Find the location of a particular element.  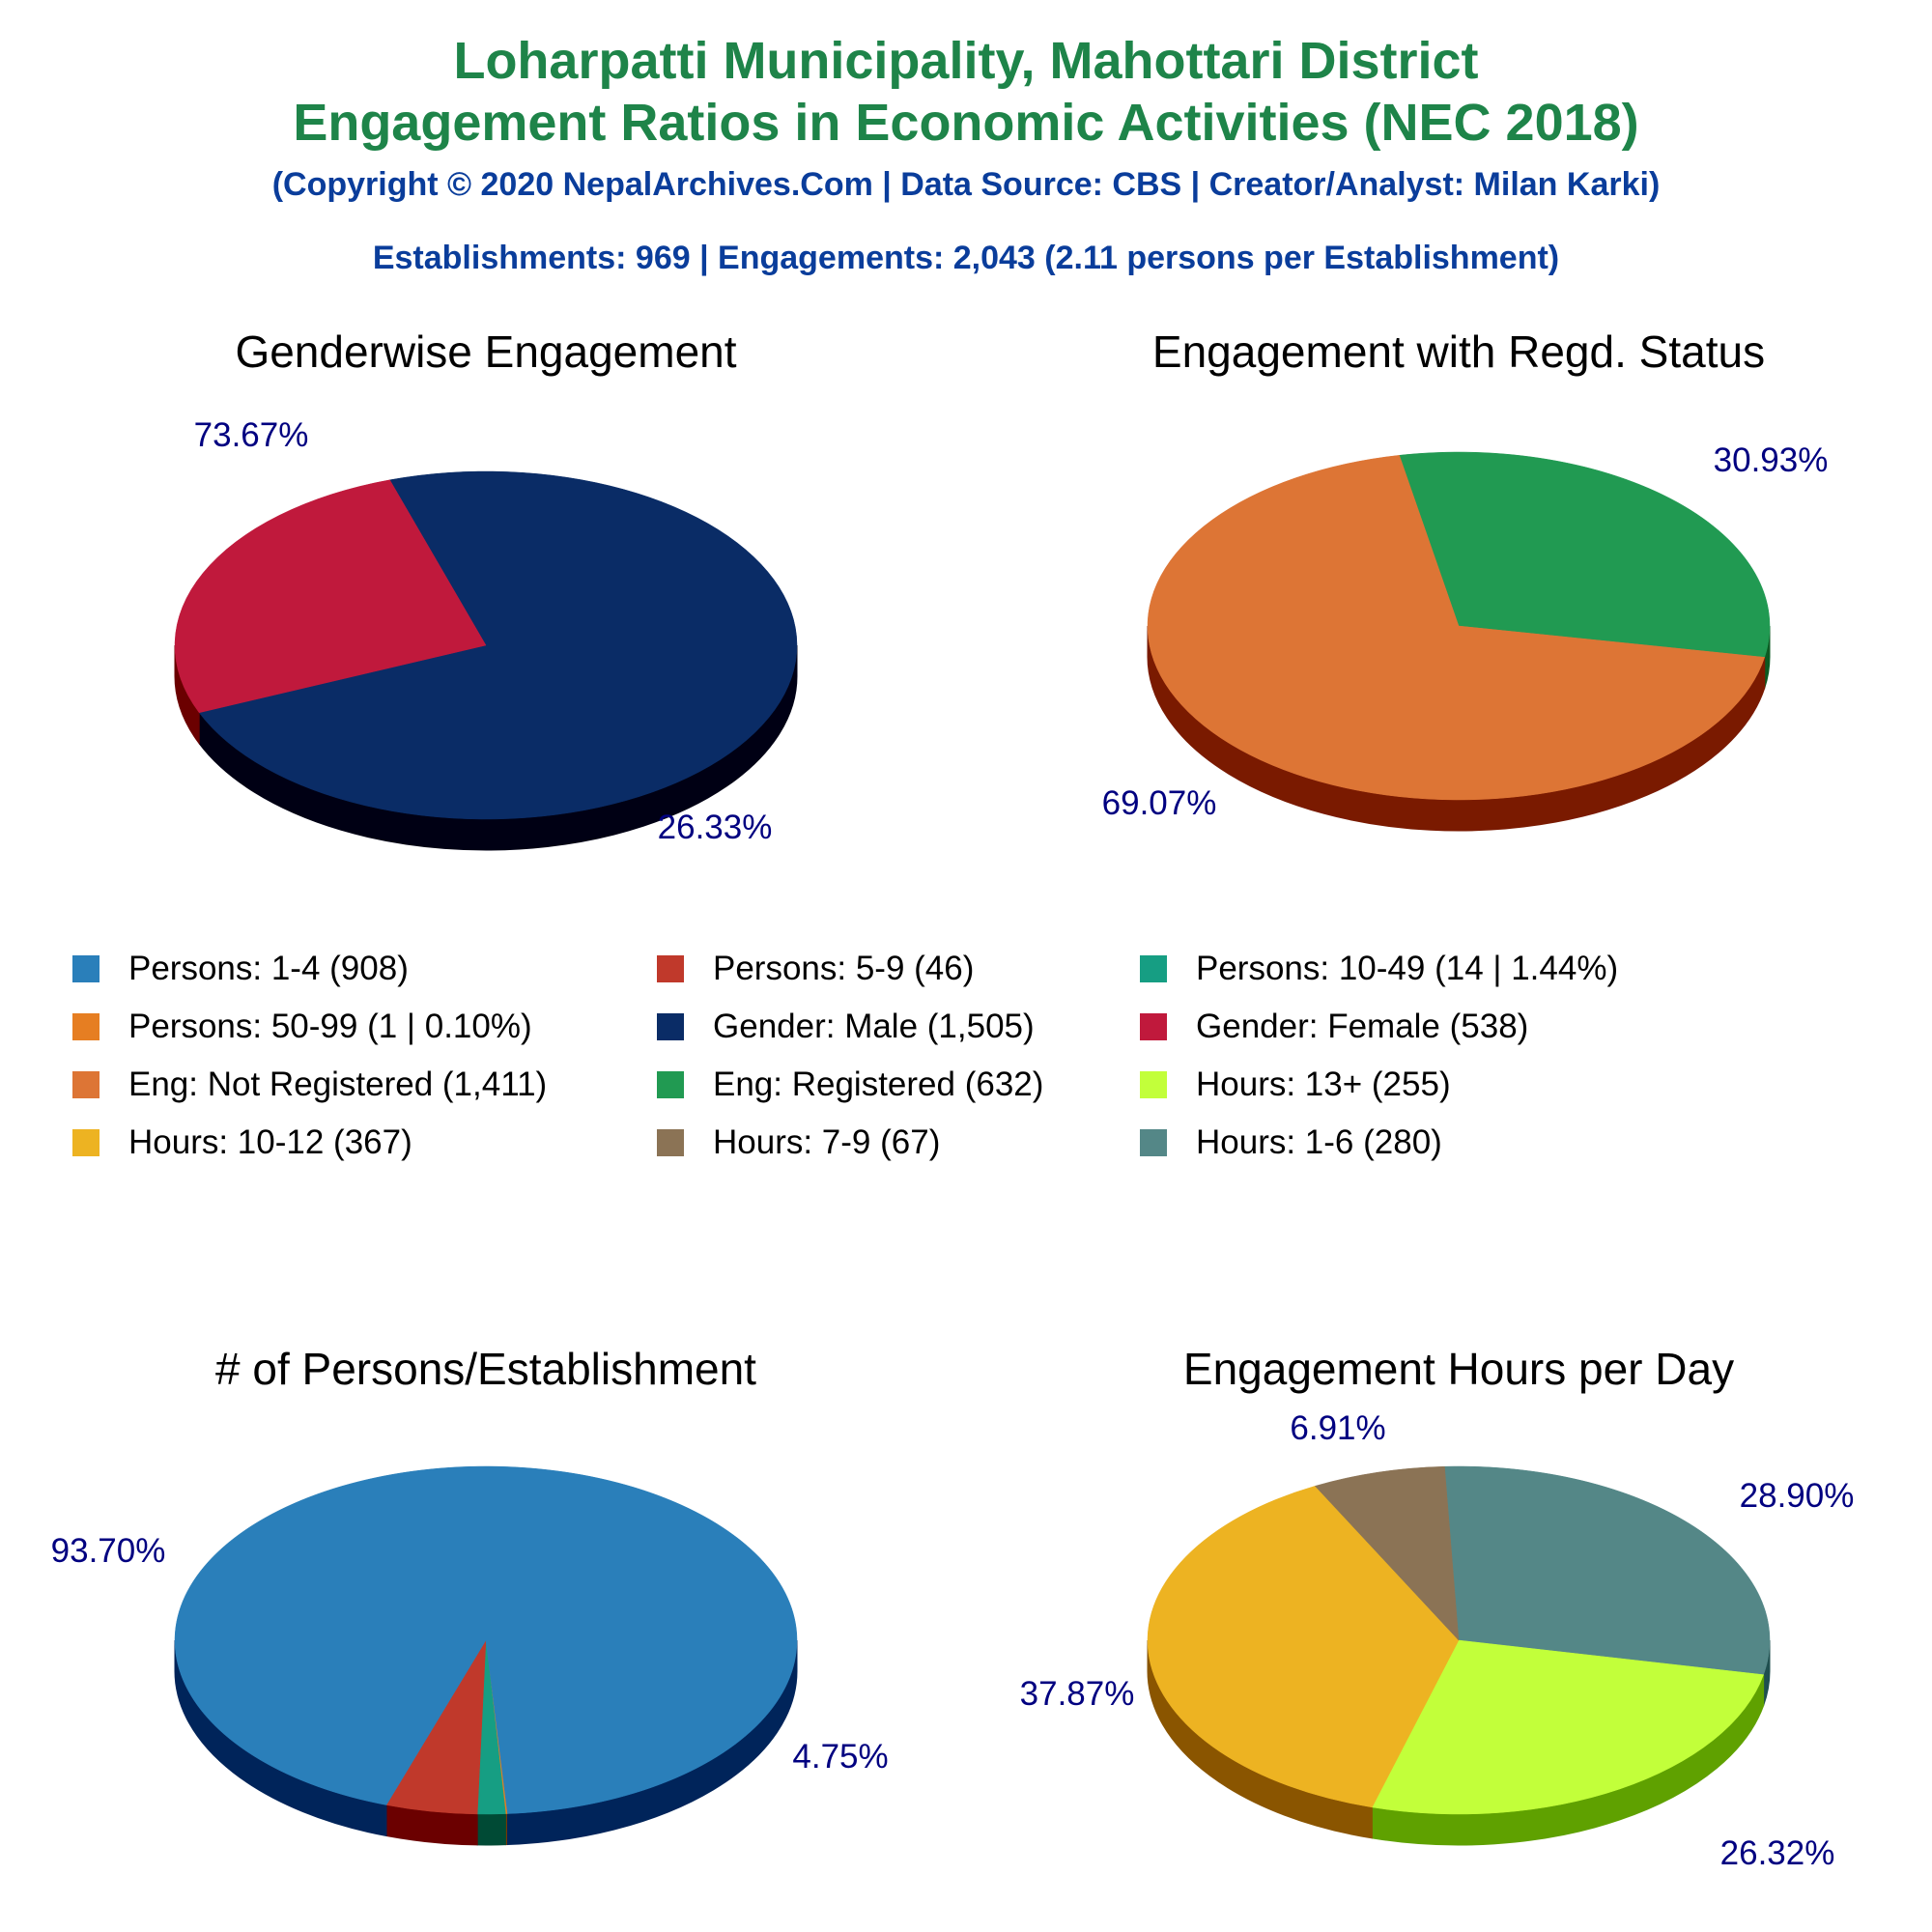

pie-chart: Engagement with Regd. Status 30.93% 69.07% is located at coordinates (1465, 579).